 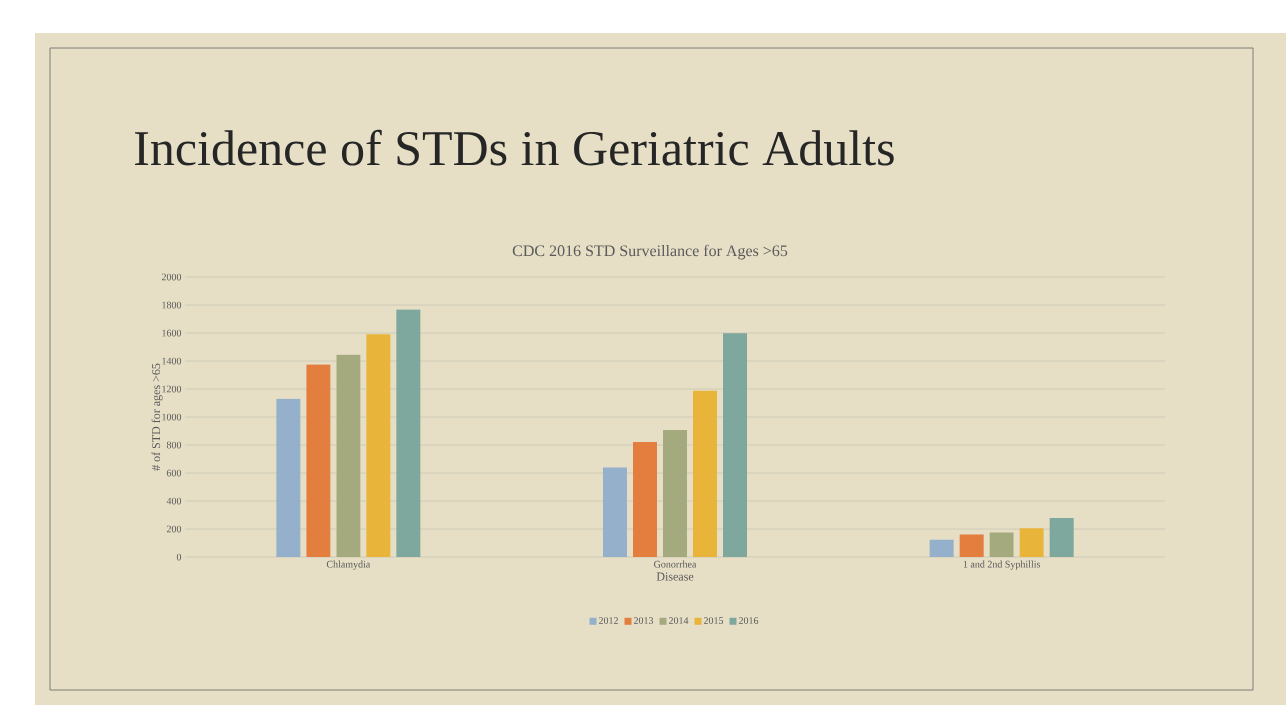 What do you see at coordinates (172, 361) in the screenshot?
I see `y-tick-label: 1400` at bounding box center [172, 361].